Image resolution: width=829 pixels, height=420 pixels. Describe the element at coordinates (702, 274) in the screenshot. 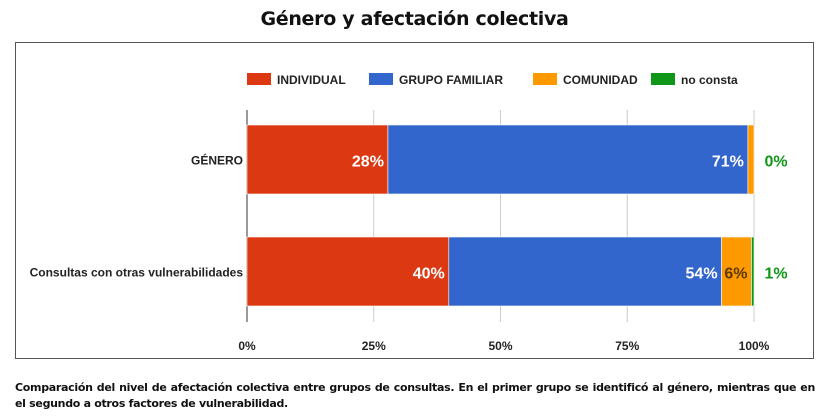

I see `data-label: 54%` at that location.